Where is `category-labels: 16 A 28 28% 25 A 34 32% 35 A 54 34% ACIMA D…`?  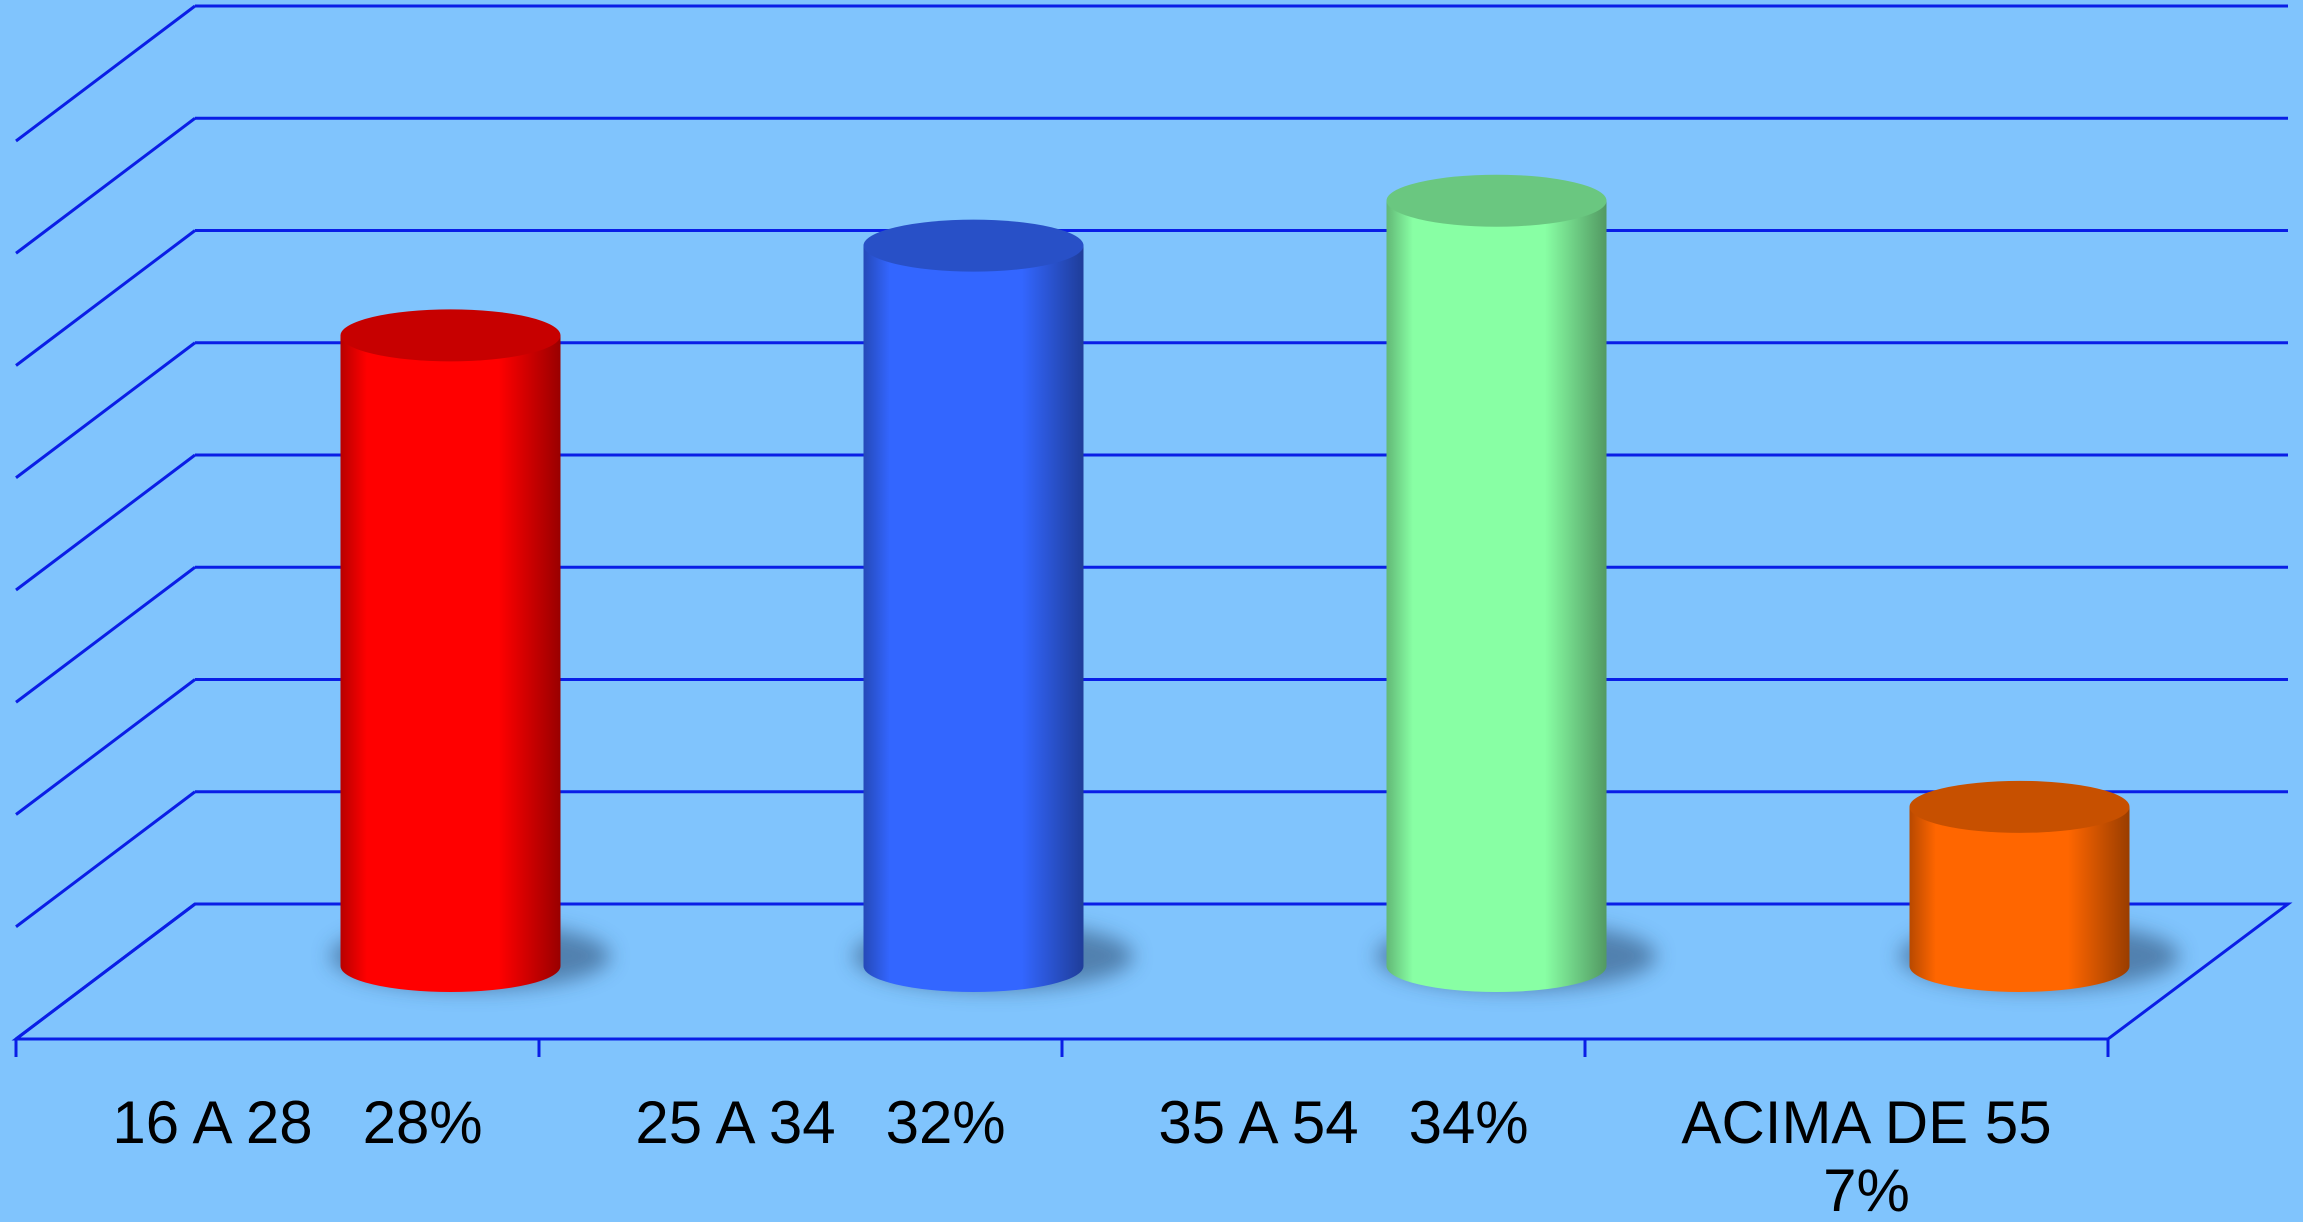 category-labels: 16 A 28 28% 25 A 34 32% 35 A 54 34% ACIMA D… is located at coordinates (1081, 1155).